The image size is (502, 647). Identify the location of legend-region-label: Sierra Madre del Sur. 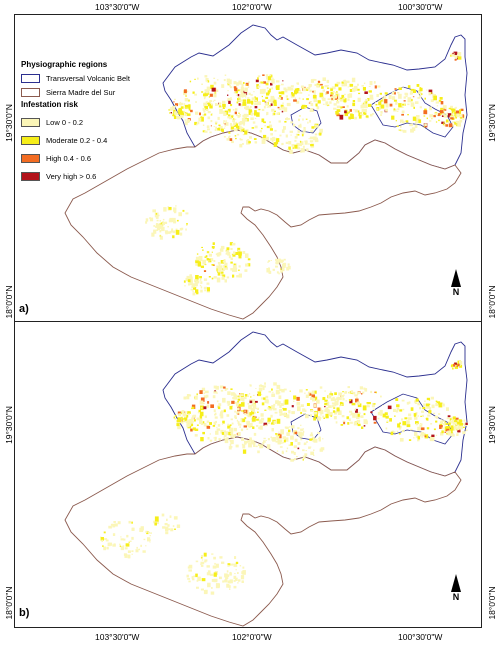
(81, 92).